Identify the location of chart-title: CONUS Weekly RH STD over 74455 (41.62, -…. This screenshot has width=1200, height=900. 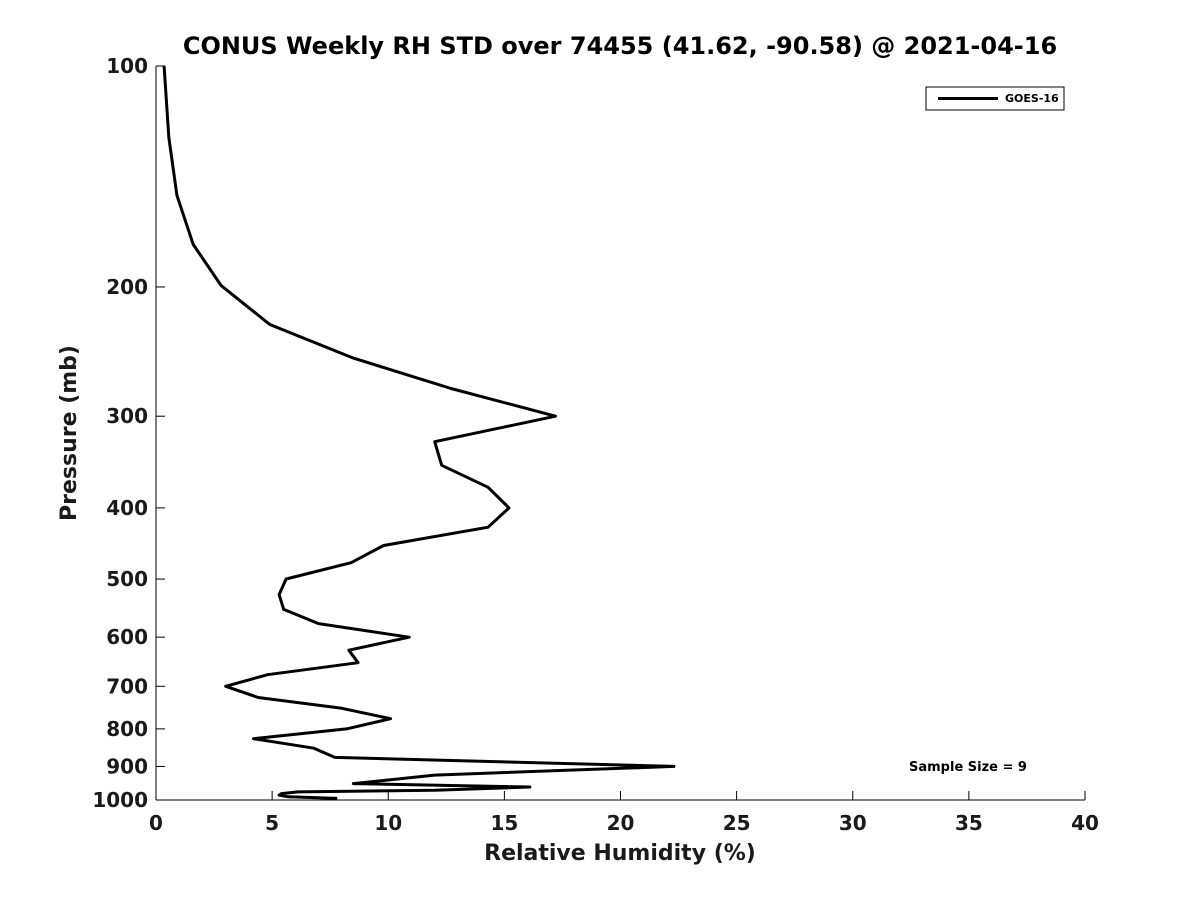
(620, 46).